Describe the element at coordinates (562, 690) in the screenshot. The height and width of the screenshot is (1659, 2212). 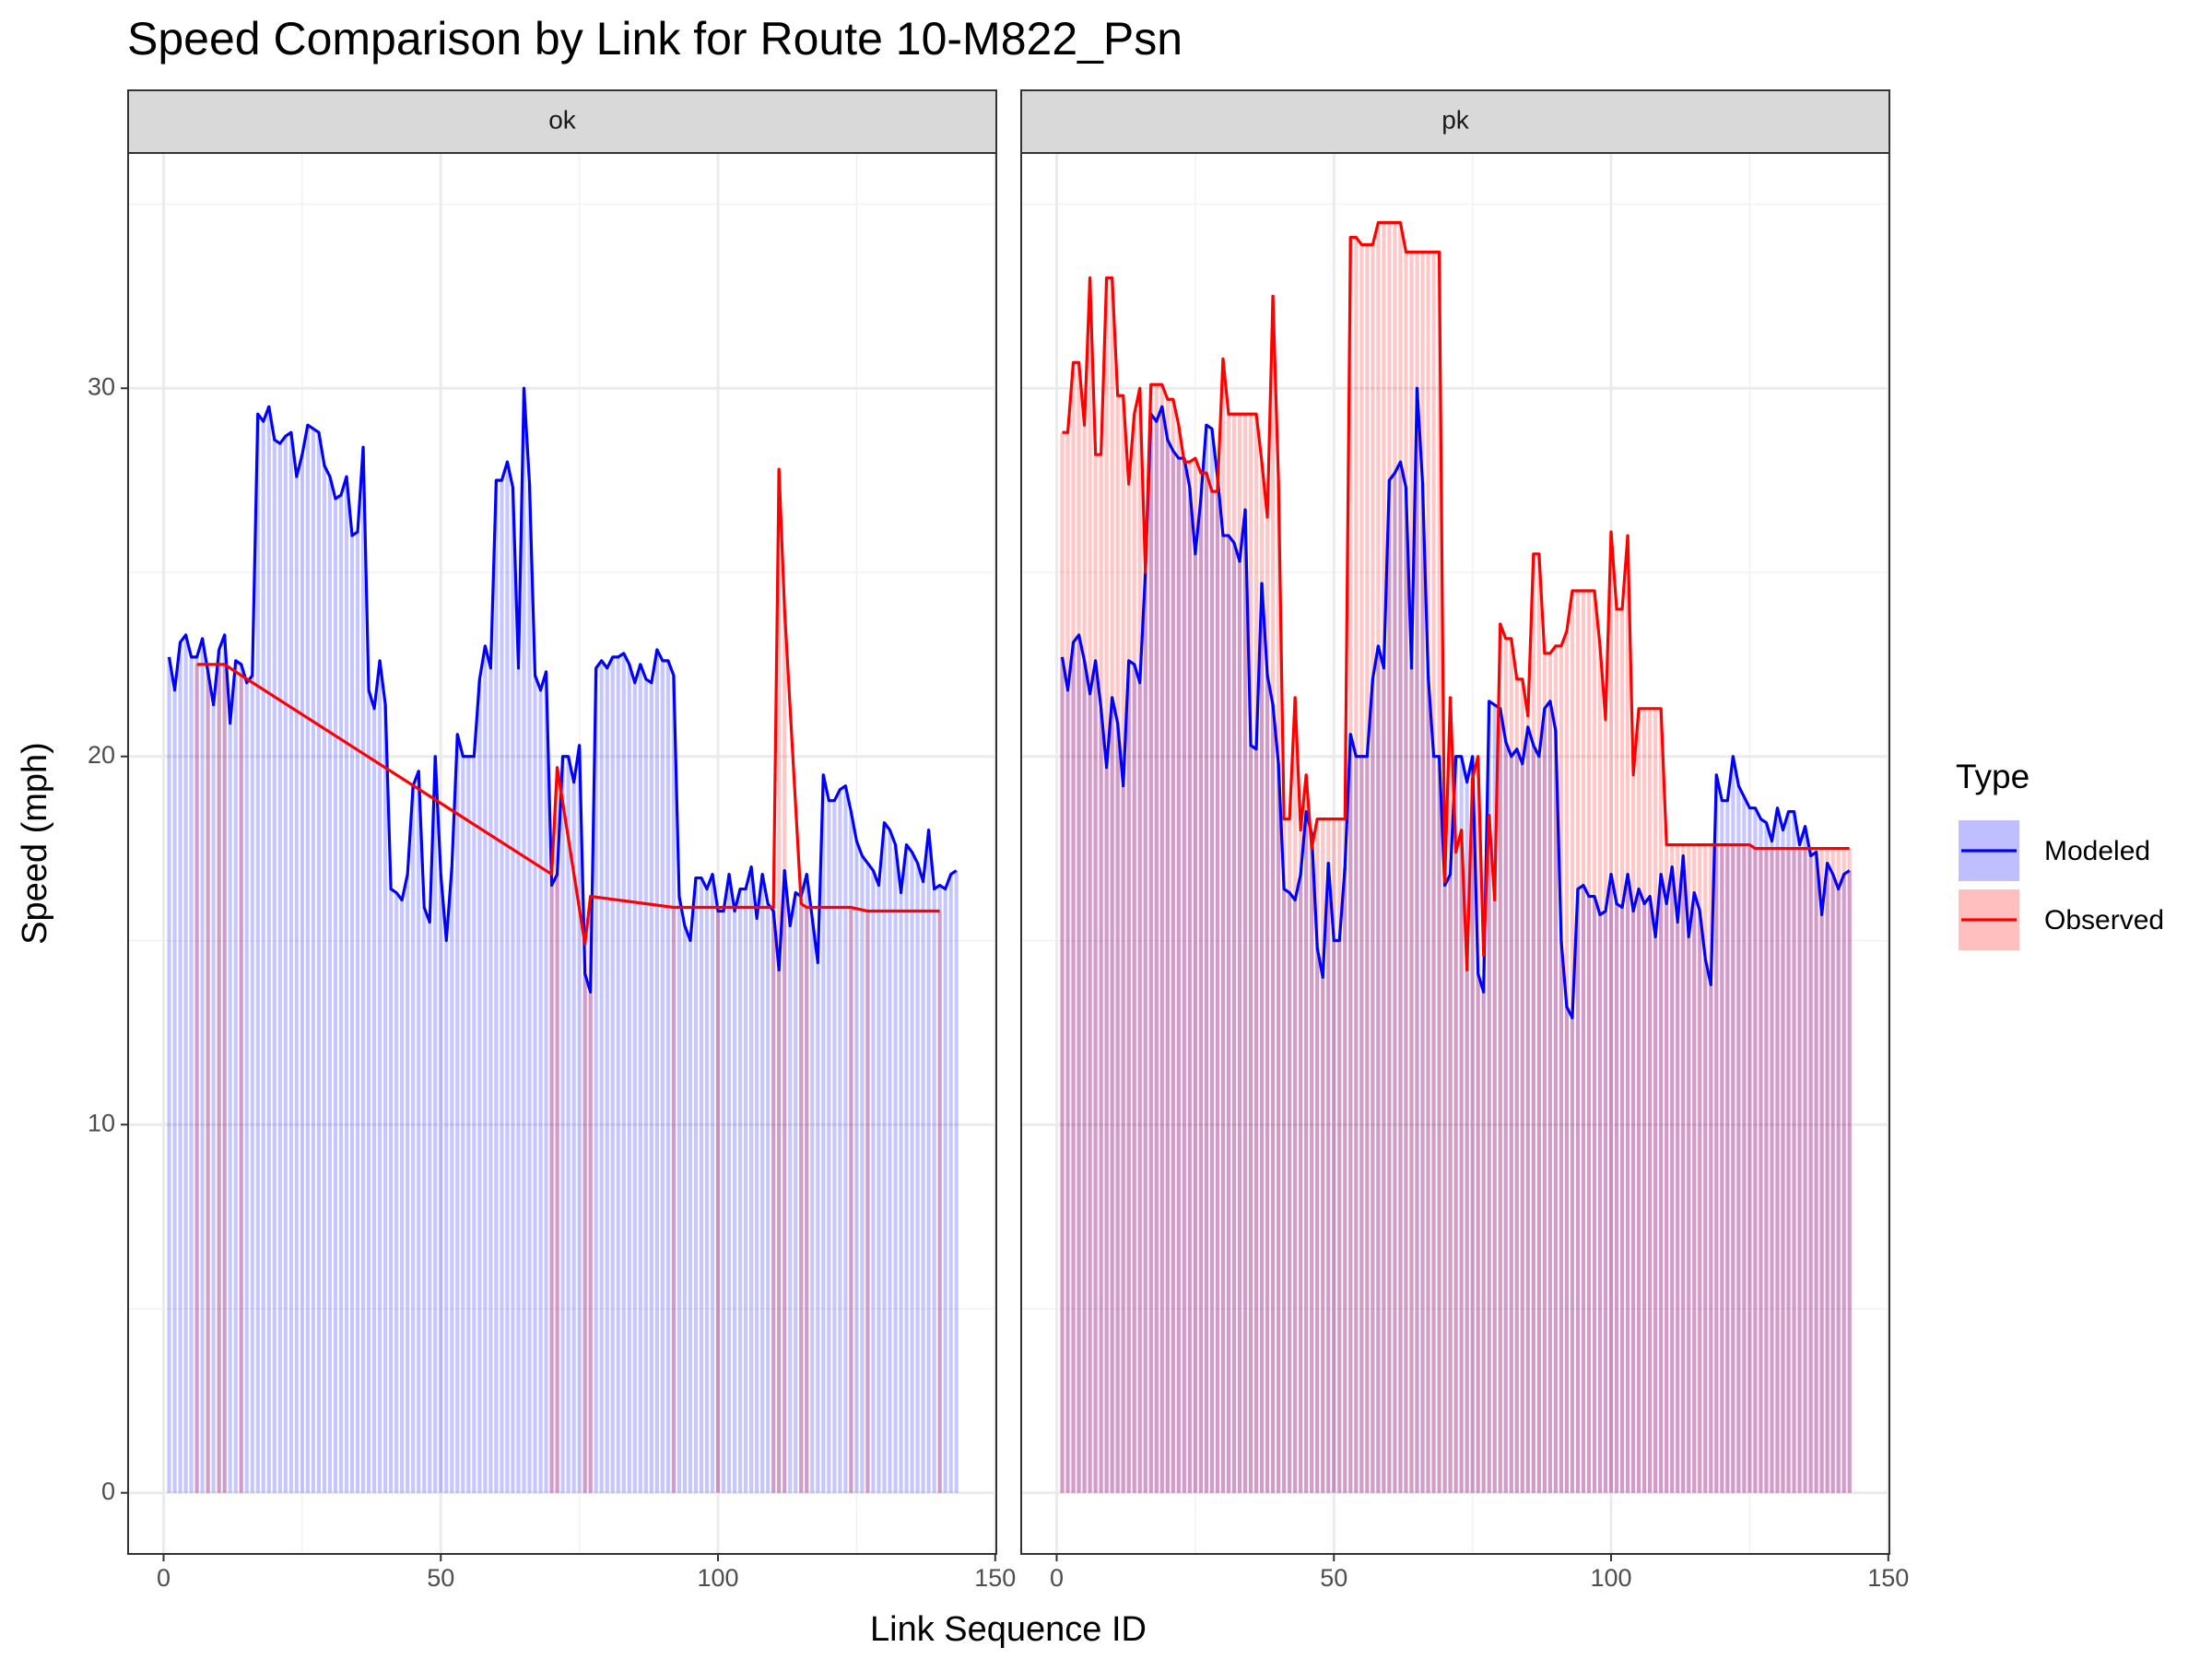
I see `series-line` at that location.